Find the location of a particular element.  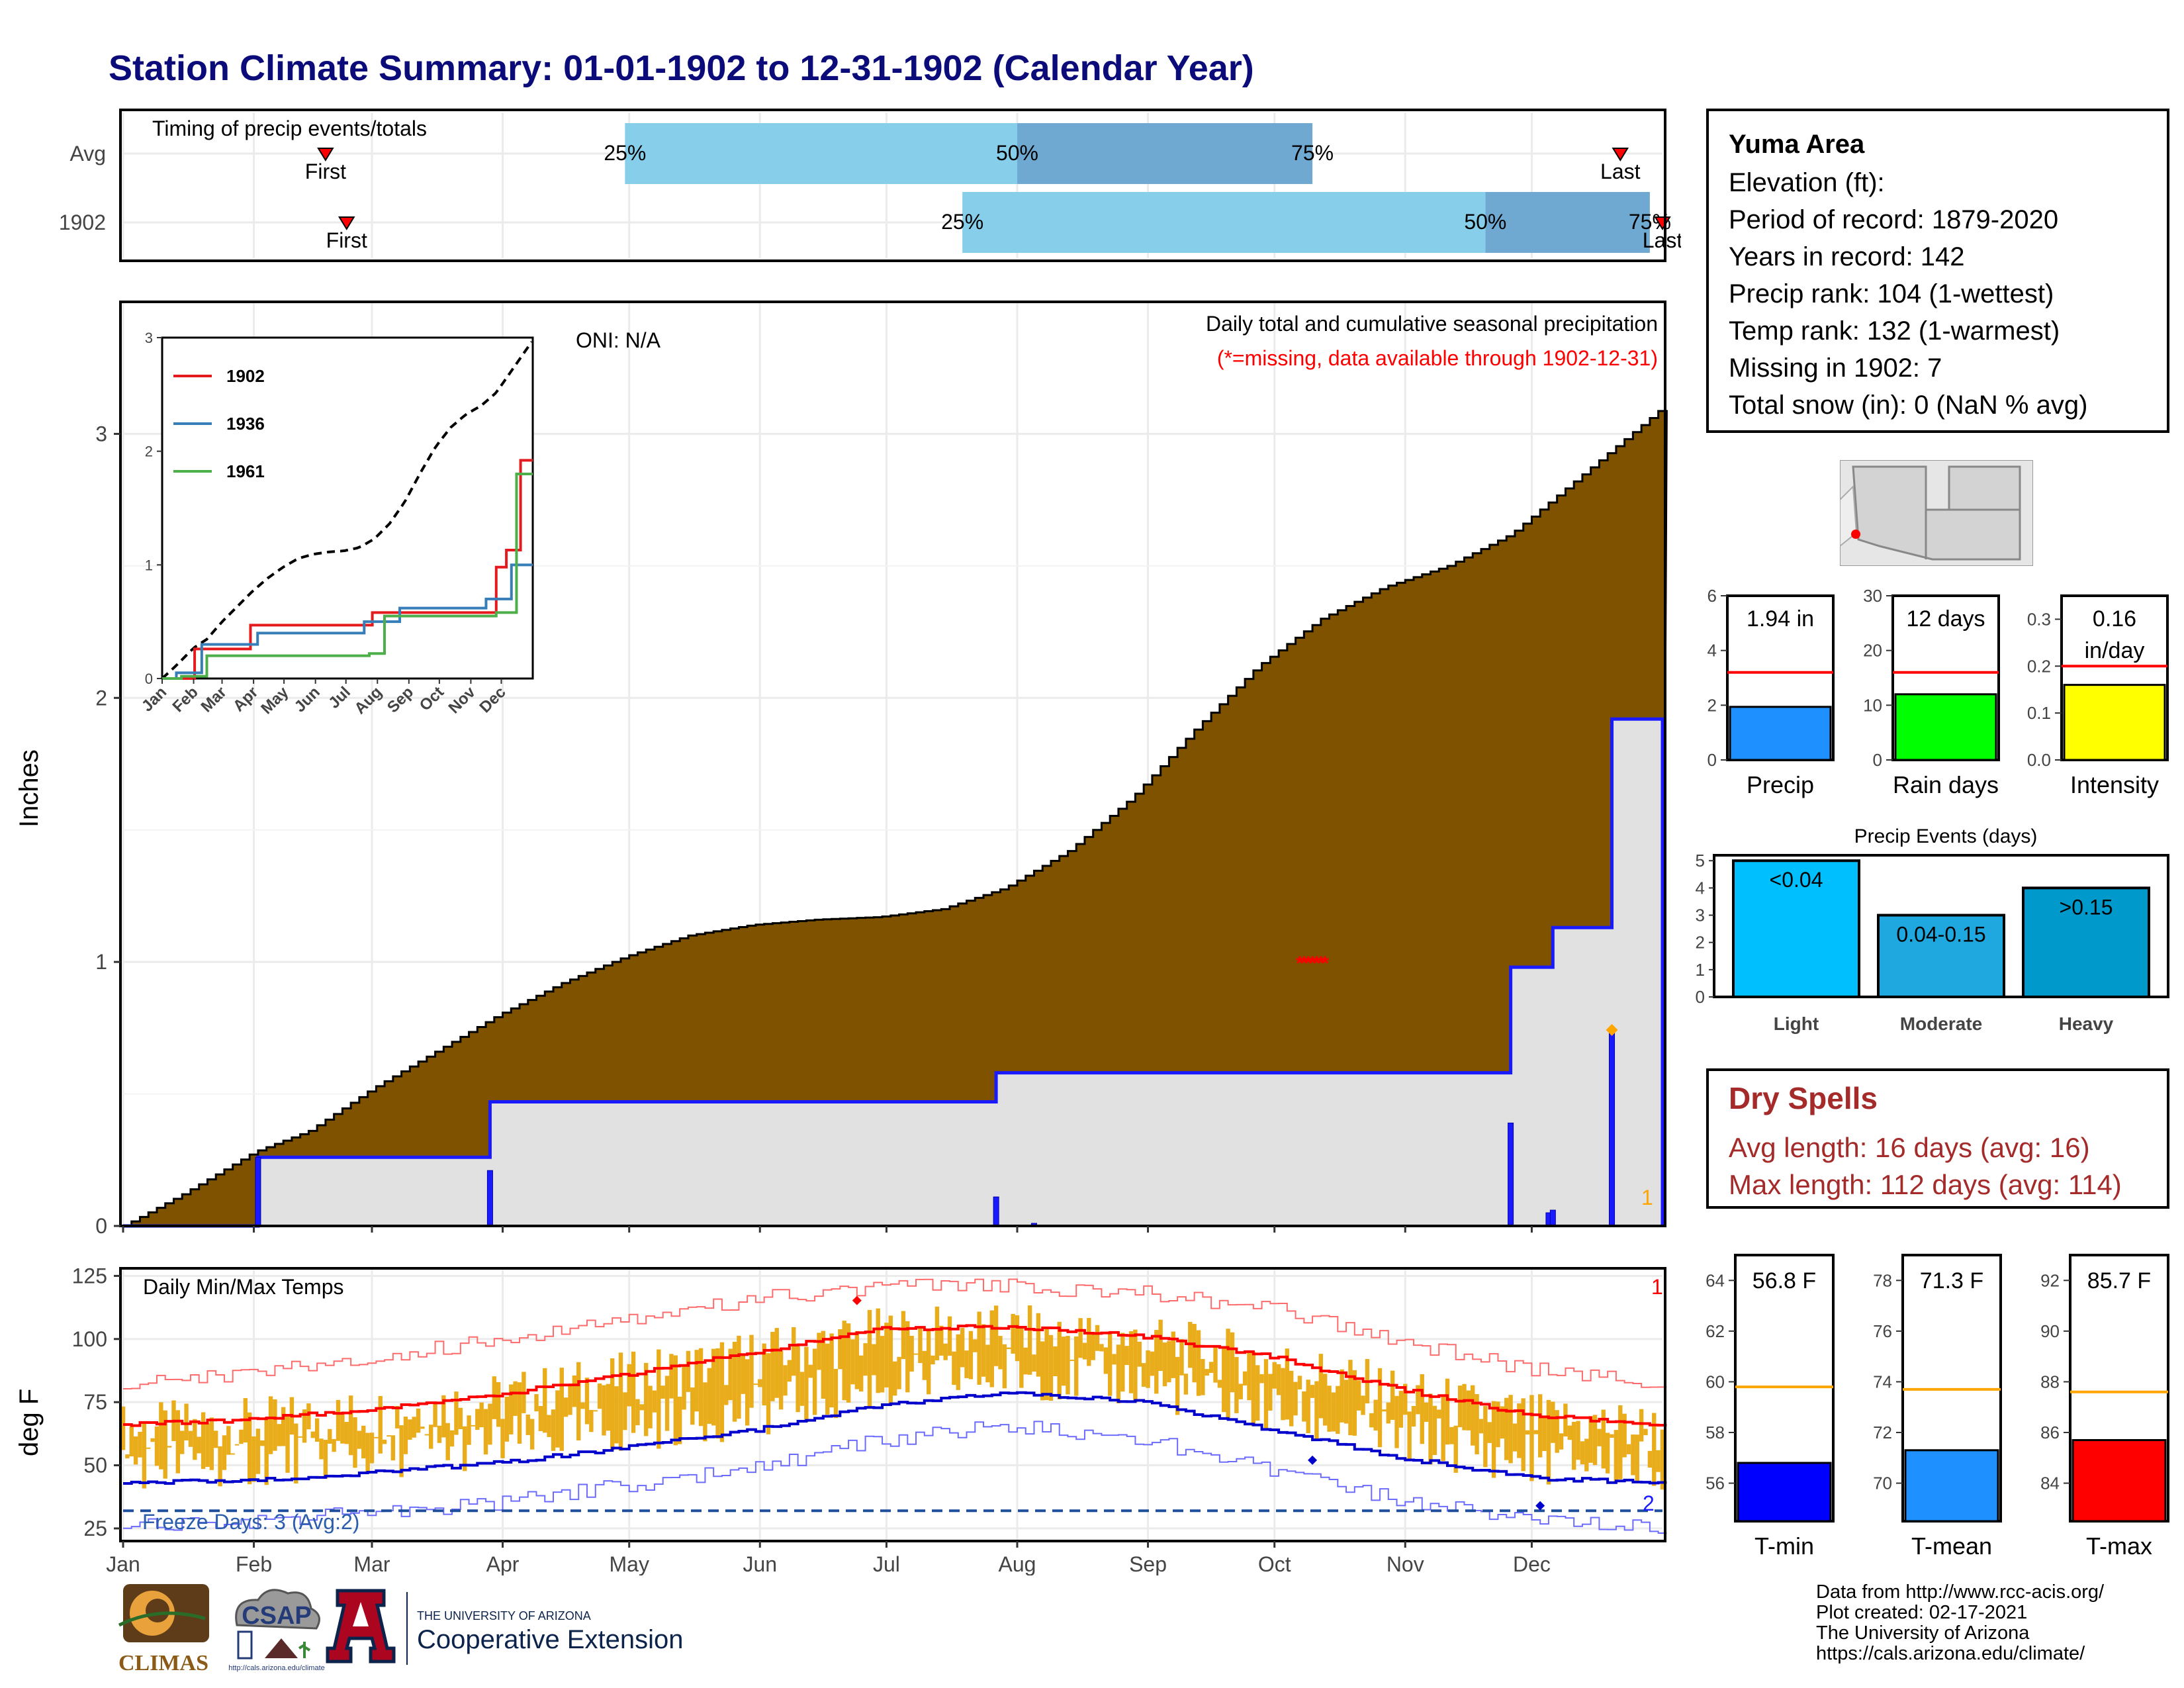

max-precip-marker is located at coordinates (1612, 1029).